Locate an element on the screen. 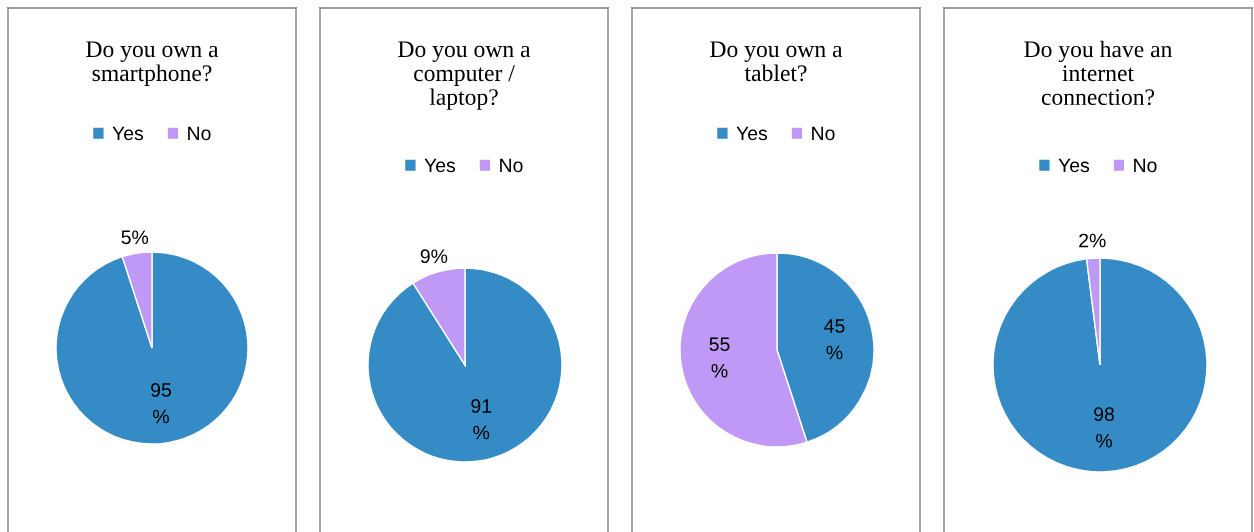 The height and width of the screenshot is (532, 1254). chart-title: Do you own a tablet? is located at coordinates (776, 61).